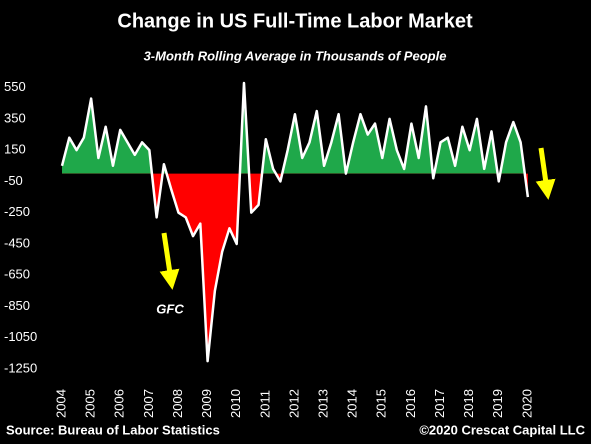 This screenshot has height=444, width=591. I want to click on x-tick-label: 2011, so click(264, 404).